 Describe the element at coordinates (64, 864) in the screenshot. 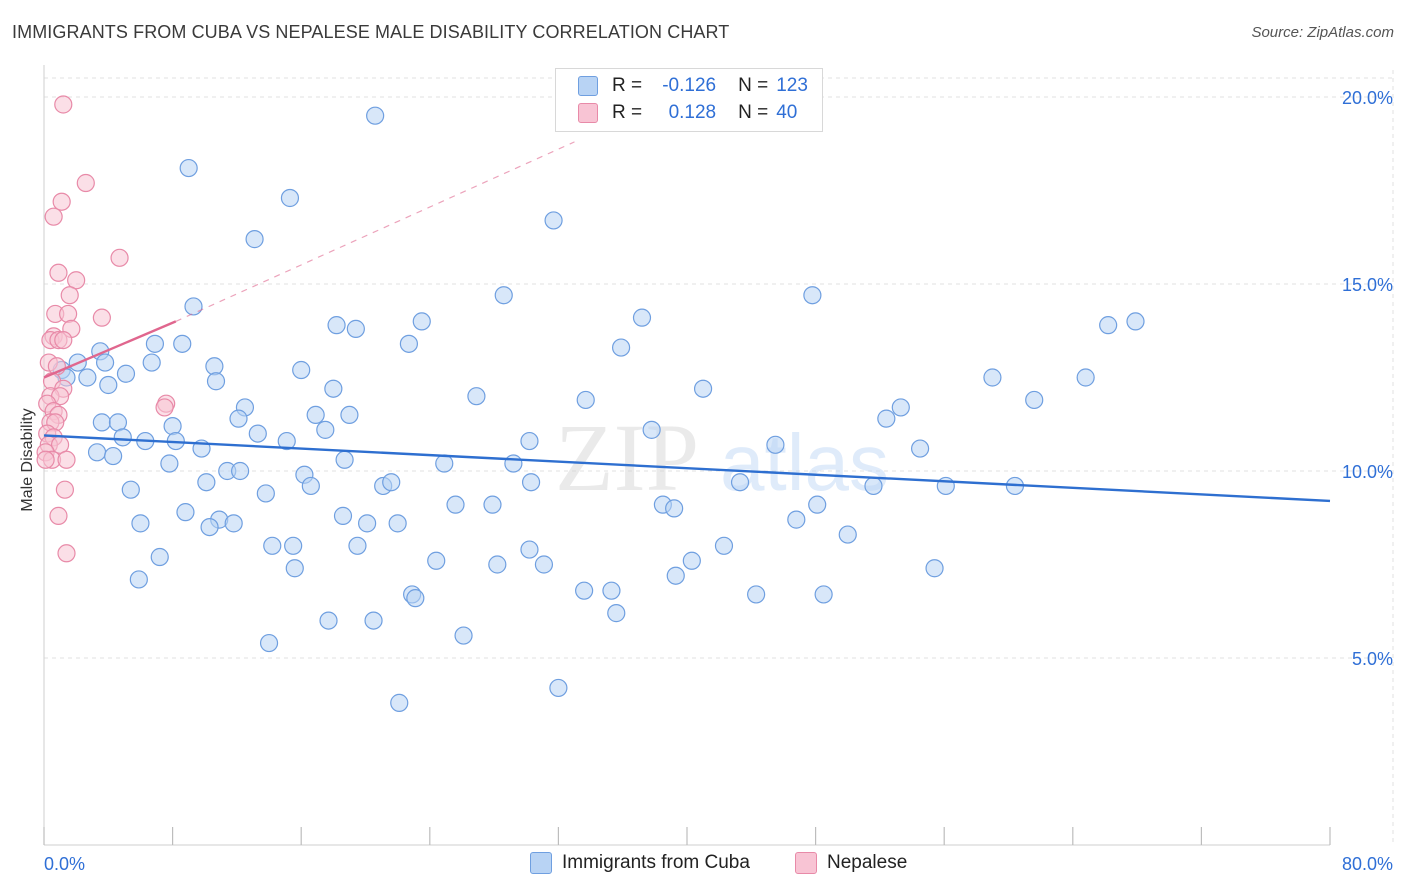

I see `x-tick-label-min: 0.0%` at that location.